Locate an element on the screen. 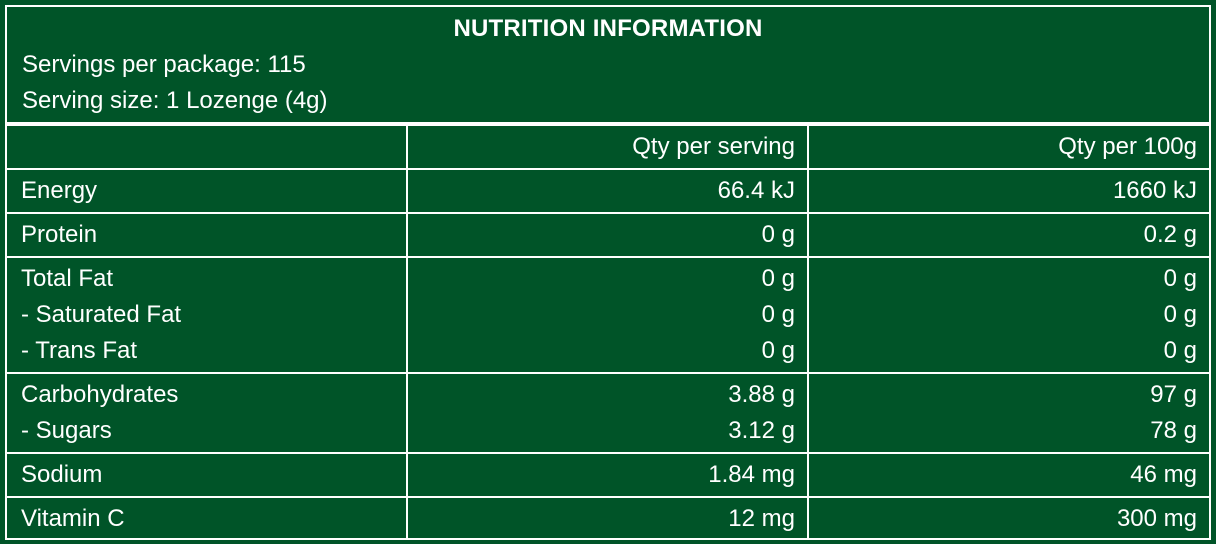  per-serving-value: 0 g is located at coordinates (608, 235).